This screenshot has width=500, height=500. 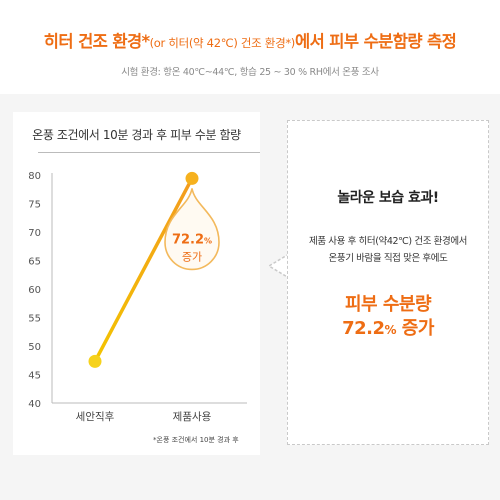 What do you see at coordinates (192, 229) in the screenshot?
I see `increase-badge-drop` at bounding box center [192, 229].